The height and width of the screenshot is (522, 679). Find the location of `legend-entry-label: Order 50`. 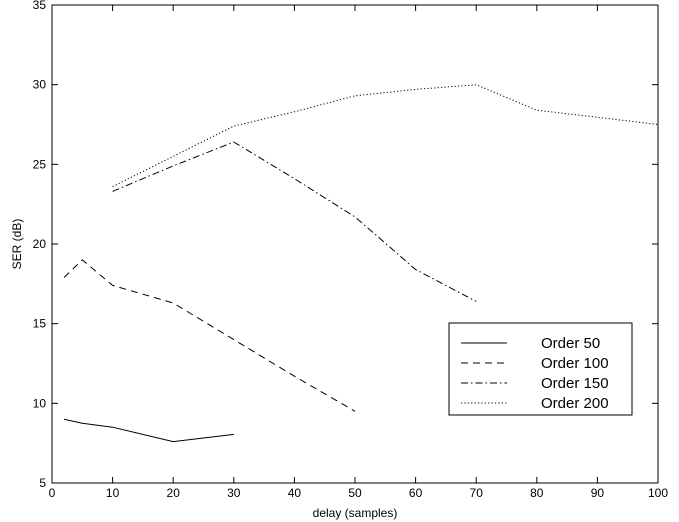

legend-entry-label: Order 50 is located at coordinates (570, 343).